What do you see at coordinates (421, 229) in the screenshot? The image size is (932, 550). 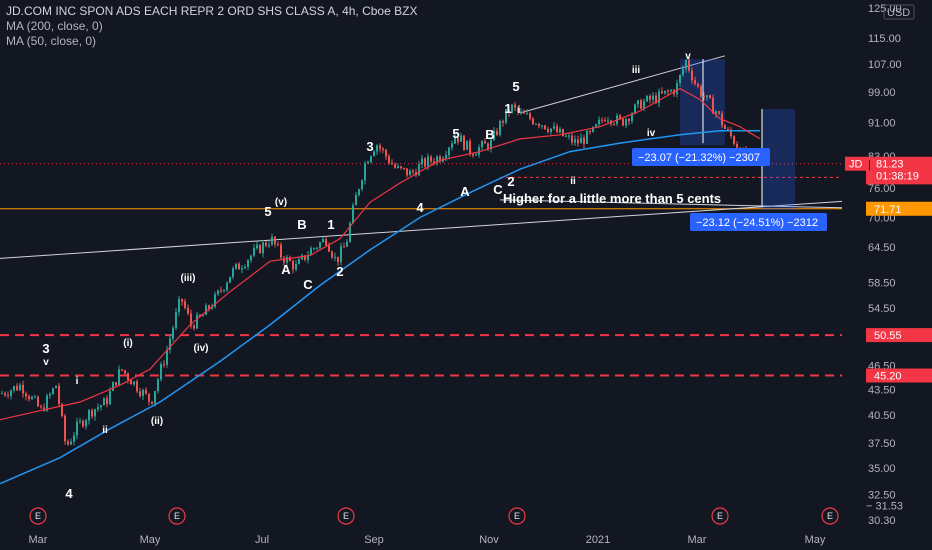 I see `lower-trendline` at bounding box center [421, 229].